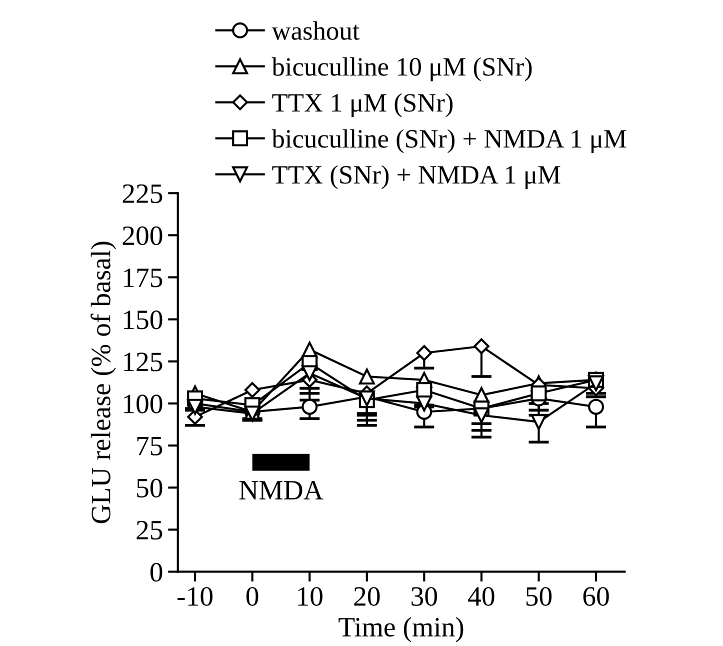 The image size is (723, 646). Describe the element at coordinates (143, 320) in the screenshot. I see `y-tick-label: 150` at that location.